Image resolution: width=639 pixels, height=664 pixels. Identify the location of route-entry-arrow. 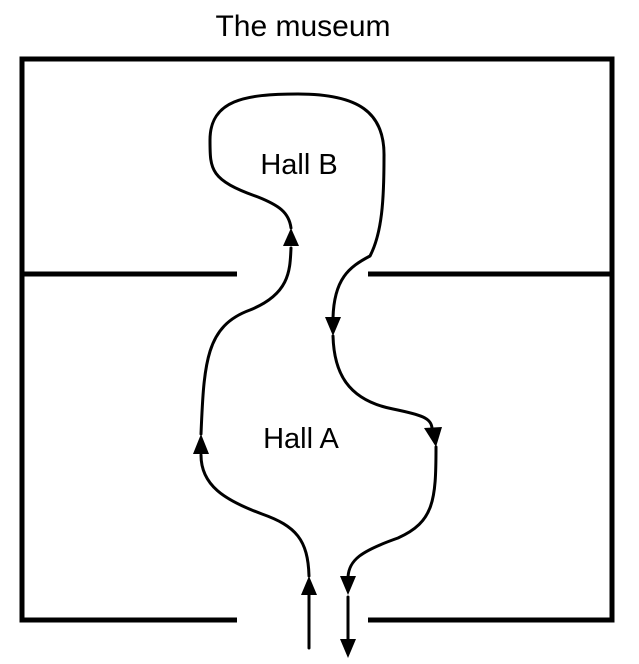
(309, 585).